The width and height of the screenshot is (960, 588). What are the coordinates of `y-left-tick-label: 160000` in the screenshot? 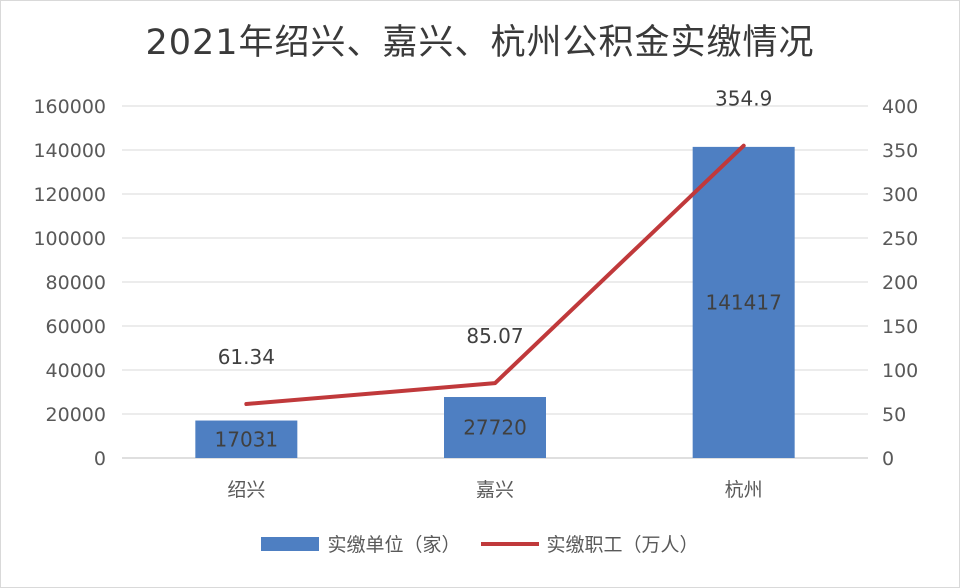 It's located at (69, 107).